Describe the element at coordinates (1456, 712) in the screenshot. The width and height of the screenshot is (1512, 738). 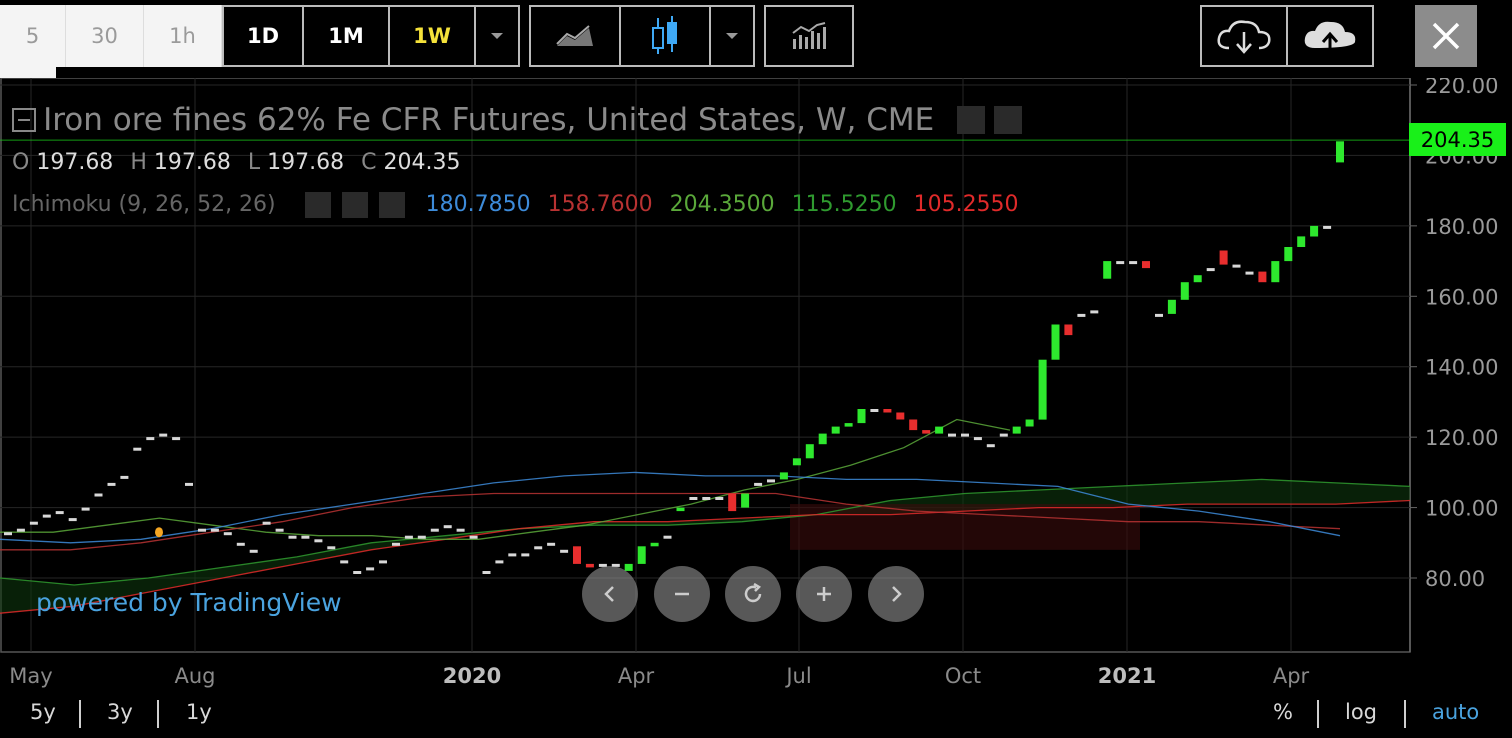
I see `auto-scale-button: auto` at that location.